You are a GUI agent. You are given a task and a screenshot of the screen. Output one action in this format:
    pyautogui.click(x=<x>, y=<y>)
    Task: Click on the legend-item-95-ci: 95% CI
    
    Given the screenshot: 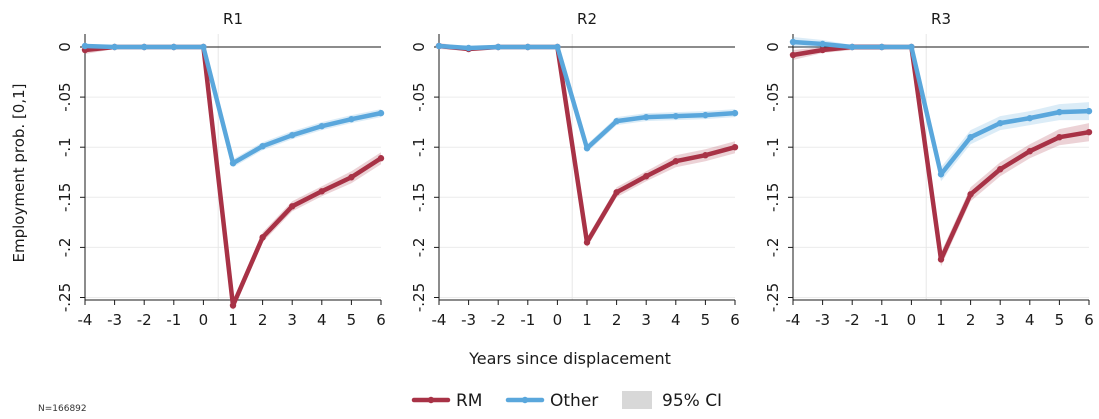 What is the action you would take?
    pyautogui.click(x=672, y=401)
    